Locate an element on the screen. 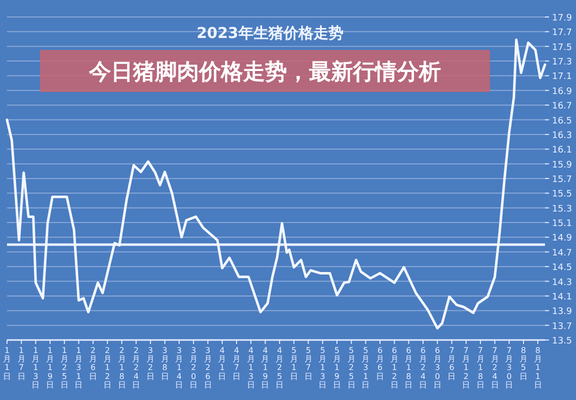 The height and width of the screenshot is (400, 576). y-tick-label: 14.3 is located at coordinates (562, 283).